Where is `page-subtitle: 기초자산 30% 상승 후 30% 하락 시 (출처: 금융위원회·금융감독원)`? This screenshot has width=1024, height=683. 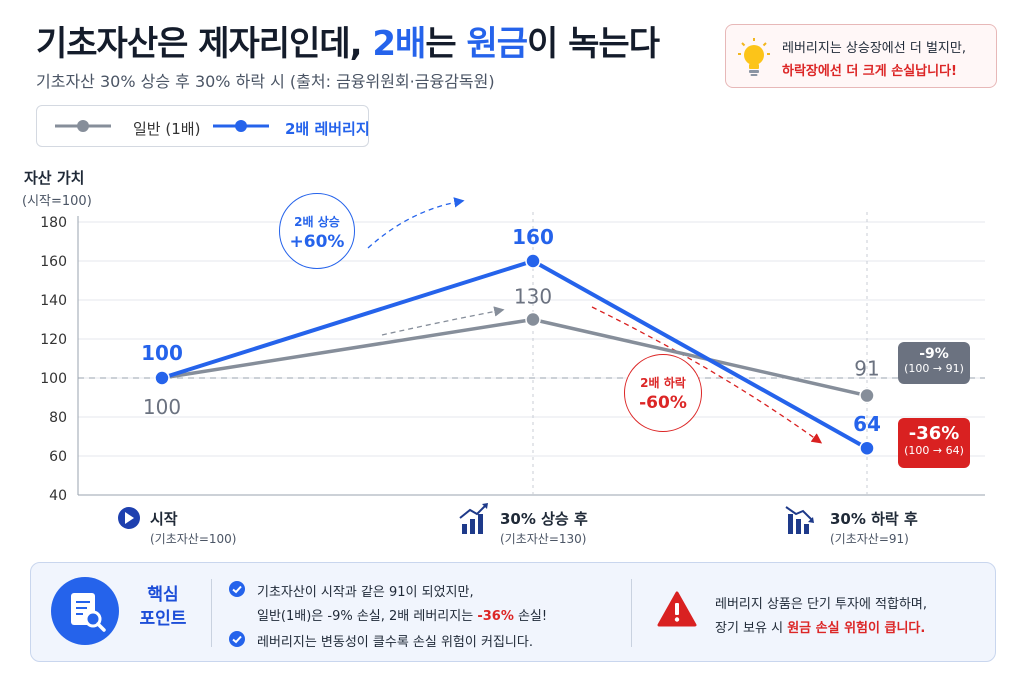 page-subtitle: 기초자산 30% 상승 후 30% 하락 시 (출처: 금융위원회·금융감독원) is located at coordinates (265, 81).